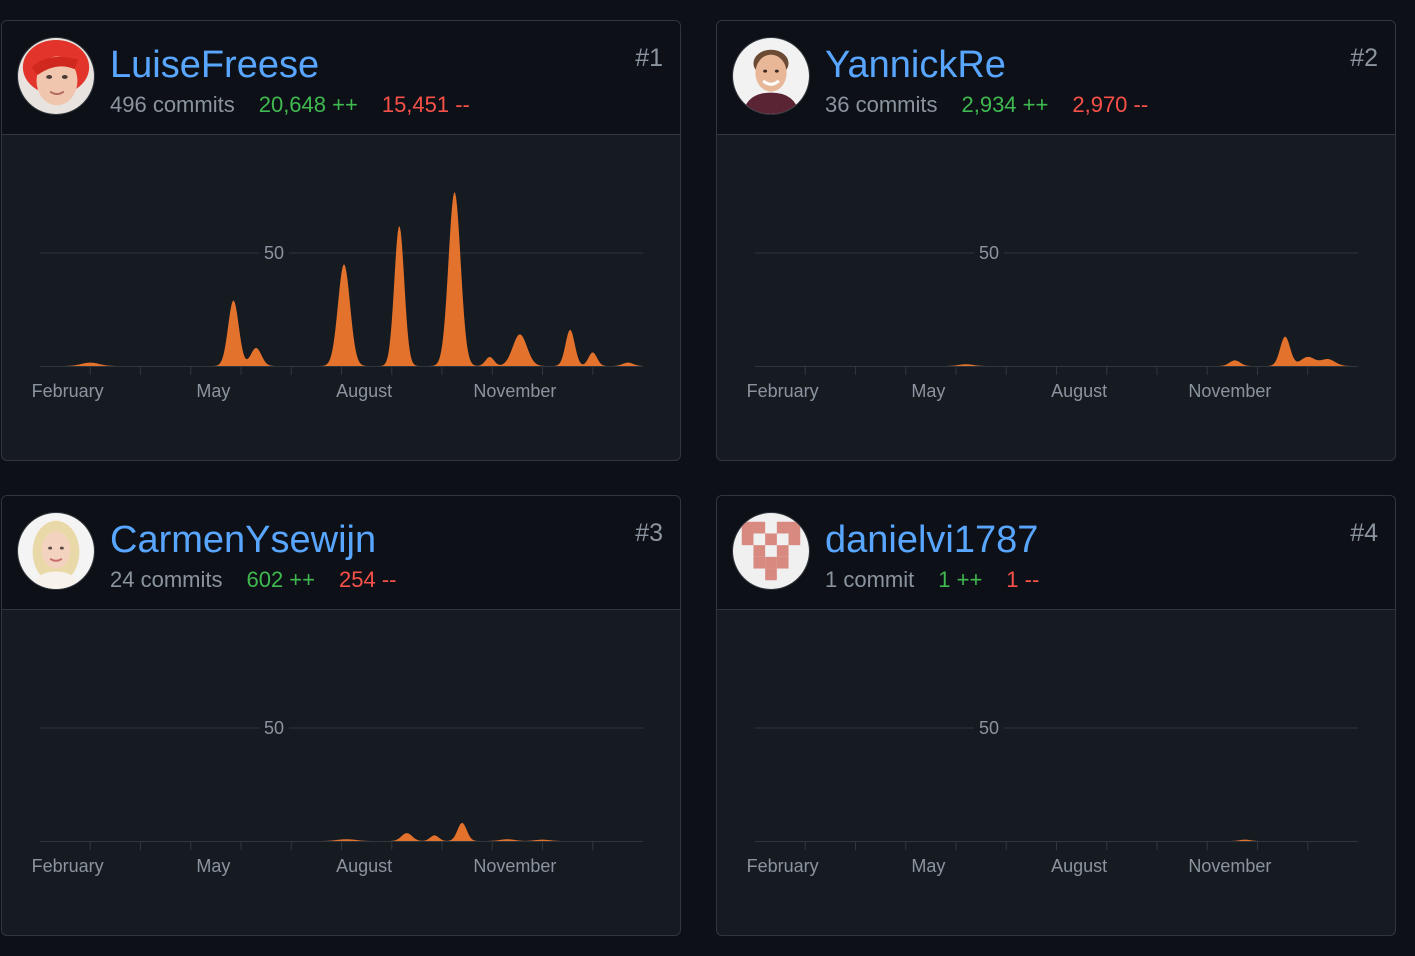 This screenshot has width=1415, height=956. I want to click on avatar-blonde-woman-photo-icon, so click(56, 551).